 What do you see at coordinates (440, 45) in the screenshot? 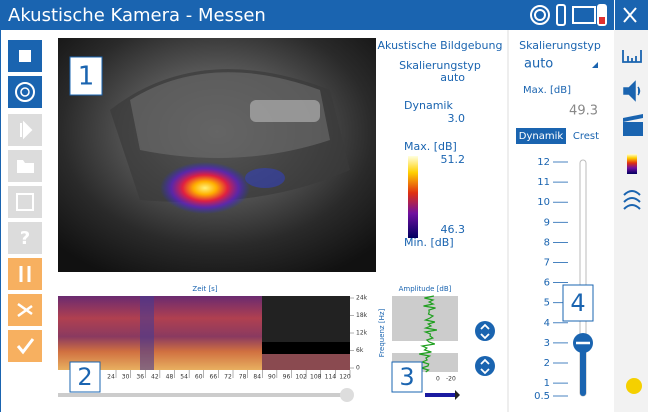
I see `heading: Akustische Bildgebung` at bounding box center [440, 45].